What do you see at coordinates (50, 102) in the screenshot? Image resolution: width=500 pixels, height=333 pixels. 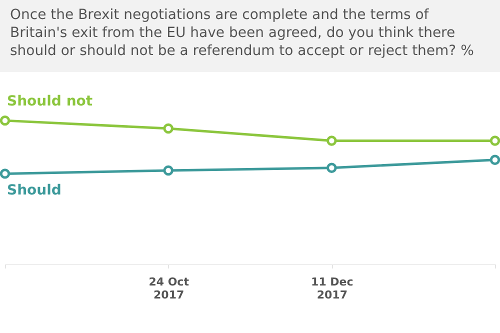 I see `series-label: Should not` at bounding box center [50, 102].